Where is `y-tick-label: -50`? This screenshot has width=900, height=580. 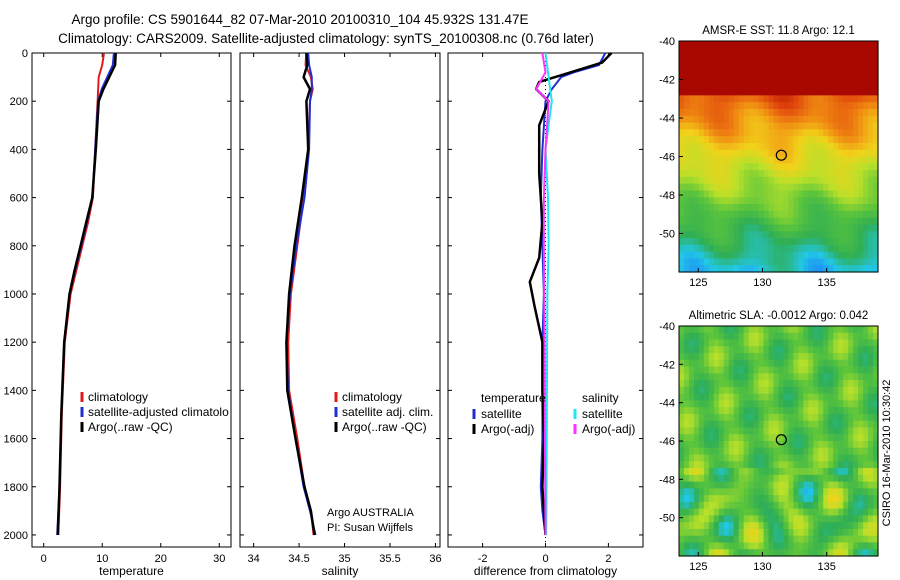
y-tick-label: -50 is located at coordinates (667, 519).